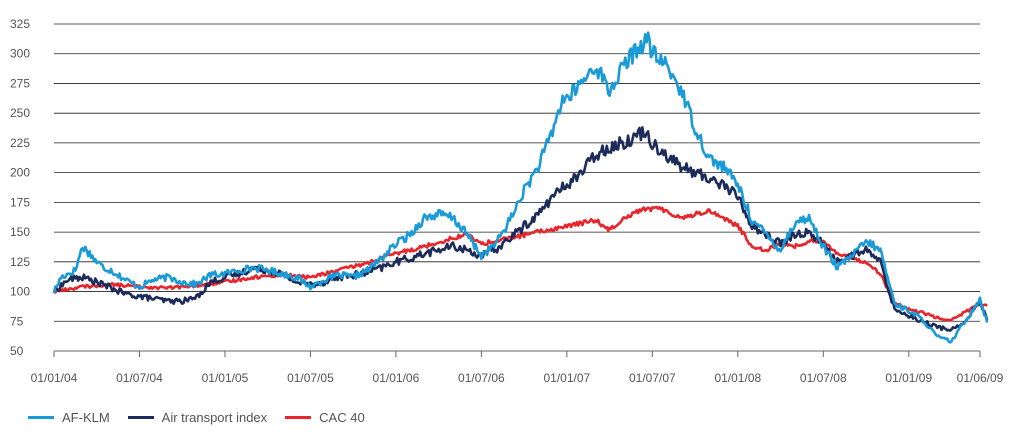  I want to click on x-tick-label-2: 01/01/05, so click(225, 378).